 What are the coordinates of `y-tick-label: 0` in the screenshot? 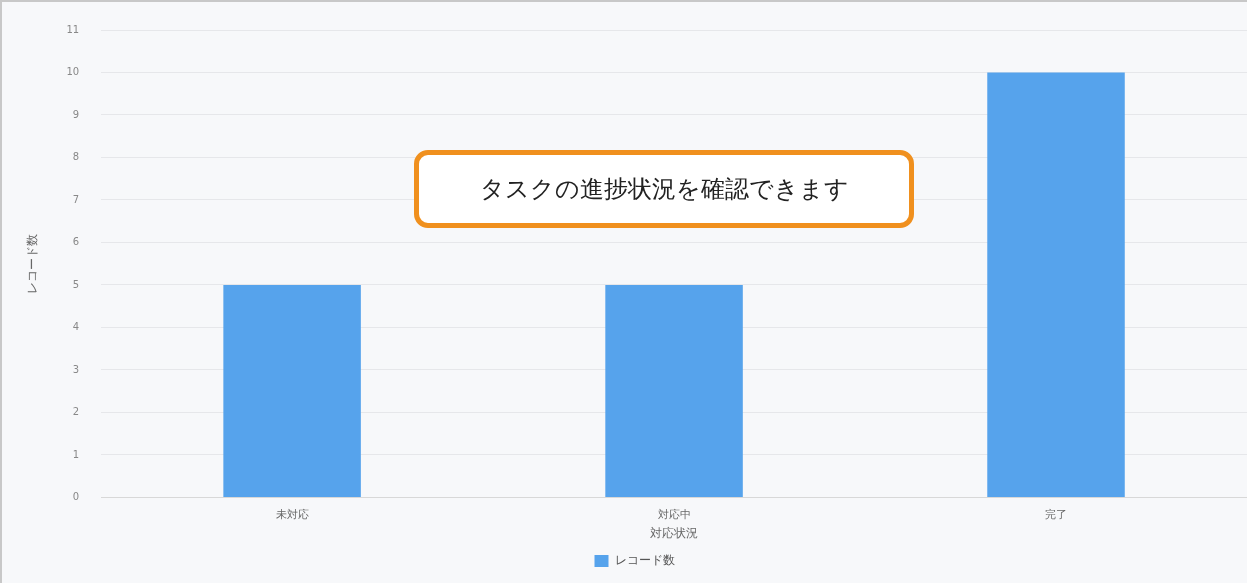 It's located at (76, 496).